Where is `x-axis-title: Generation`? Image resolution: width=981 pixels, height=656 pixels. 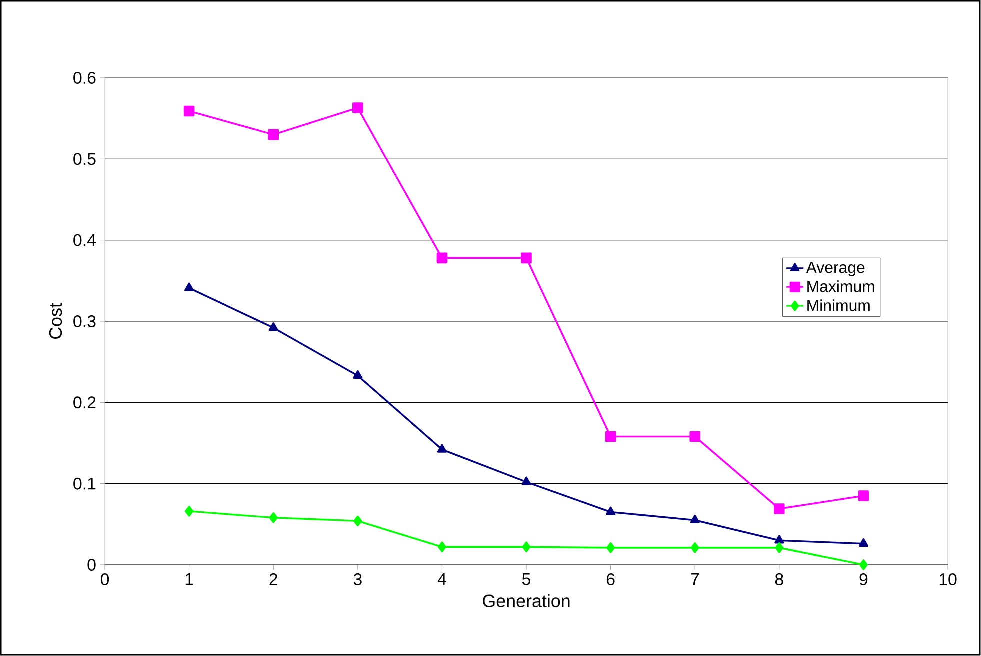
x-axis-title: Generation is located at coordinates (526, 601).